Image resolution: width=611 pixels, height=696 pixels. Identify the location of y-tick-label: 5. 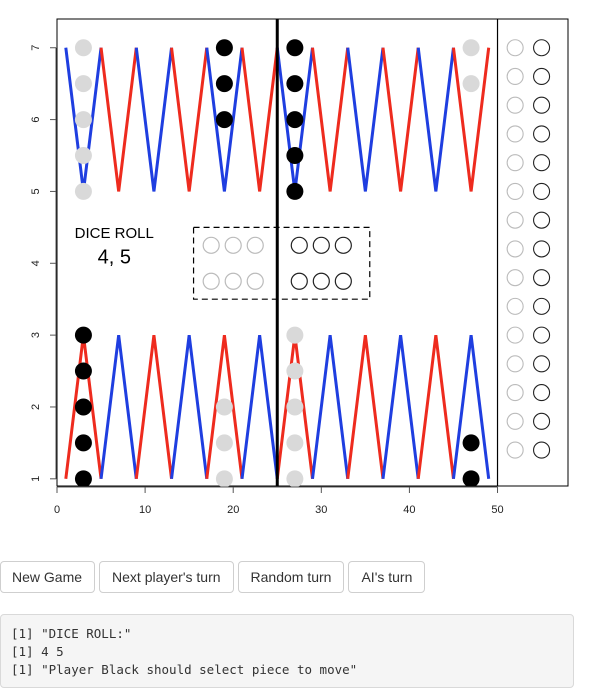
(36, 191).